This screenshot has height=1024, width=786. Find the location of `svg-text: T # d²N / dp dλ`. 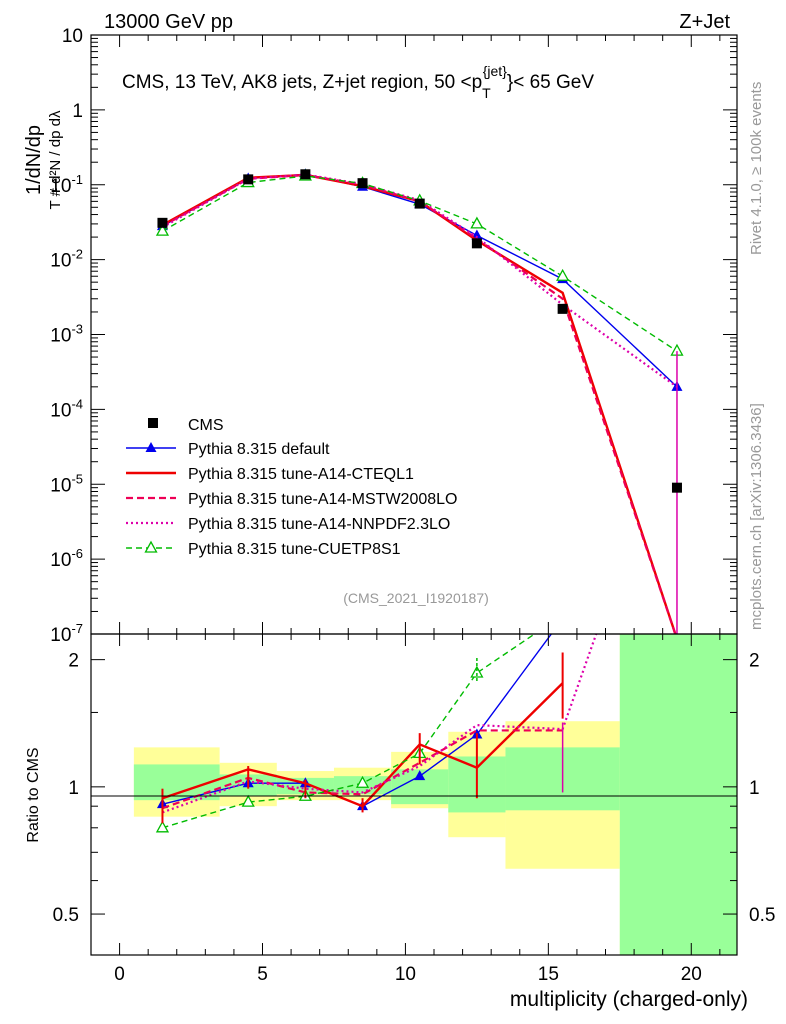

svg-text: T # d²N / dp dλ is located at coordinates (55, 159).